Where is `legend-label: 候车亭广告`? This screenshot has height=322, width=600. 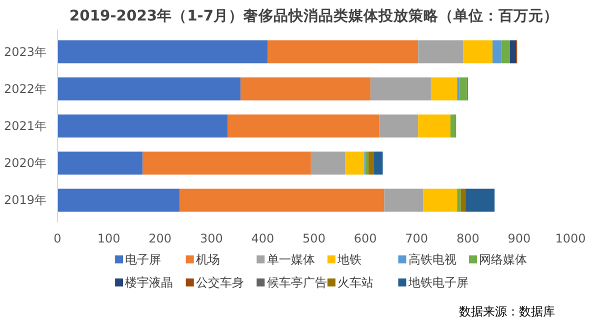
legend-label: 候车亭广告 is located at coordinates (296, 282).